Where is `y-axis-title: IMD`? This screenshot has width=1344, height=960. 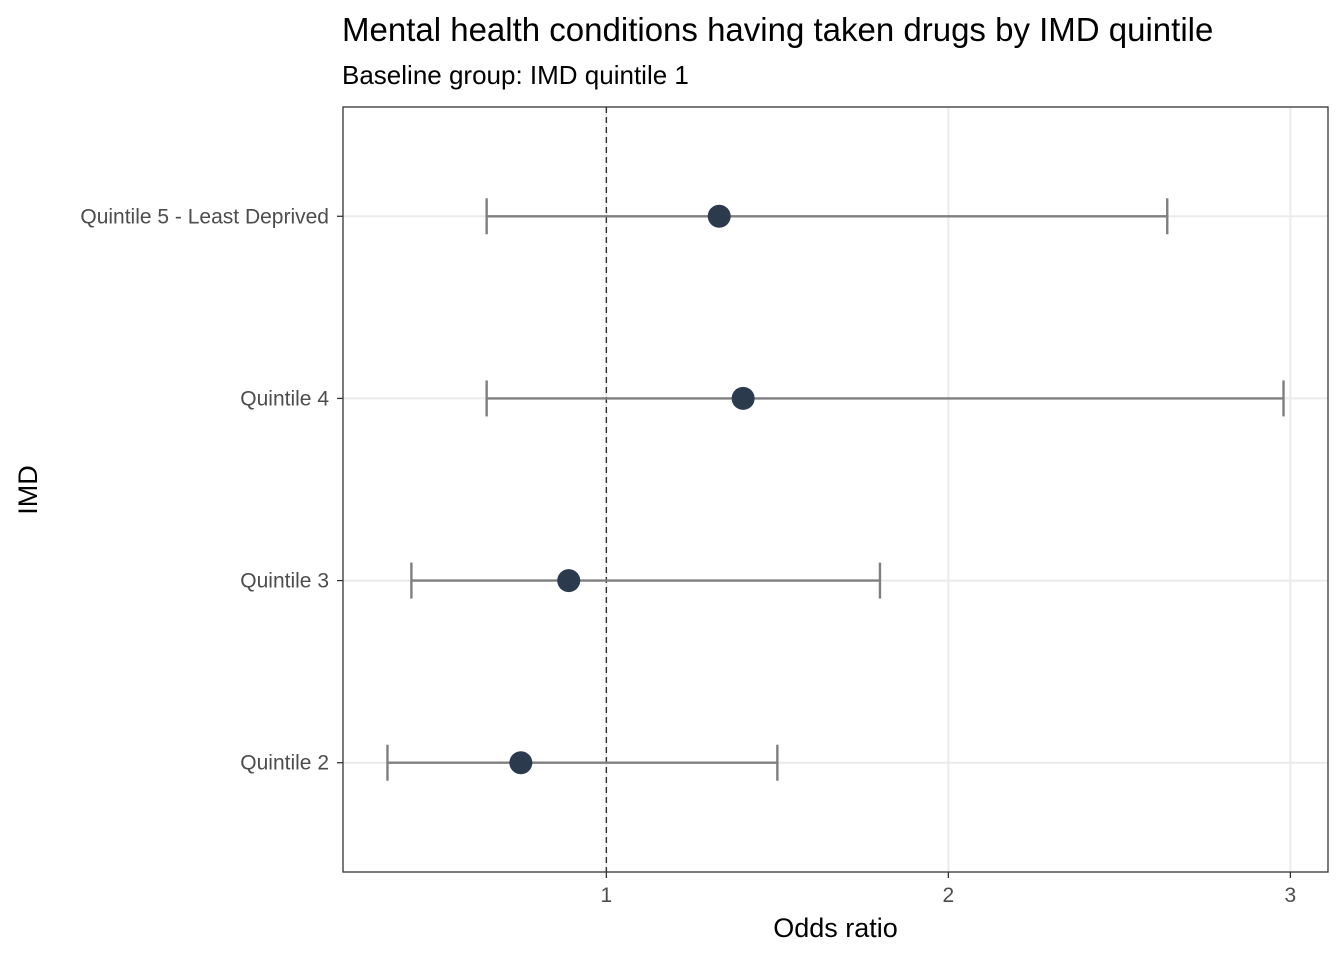
y-axis-title: IMD is located at coordinates (28, 490).